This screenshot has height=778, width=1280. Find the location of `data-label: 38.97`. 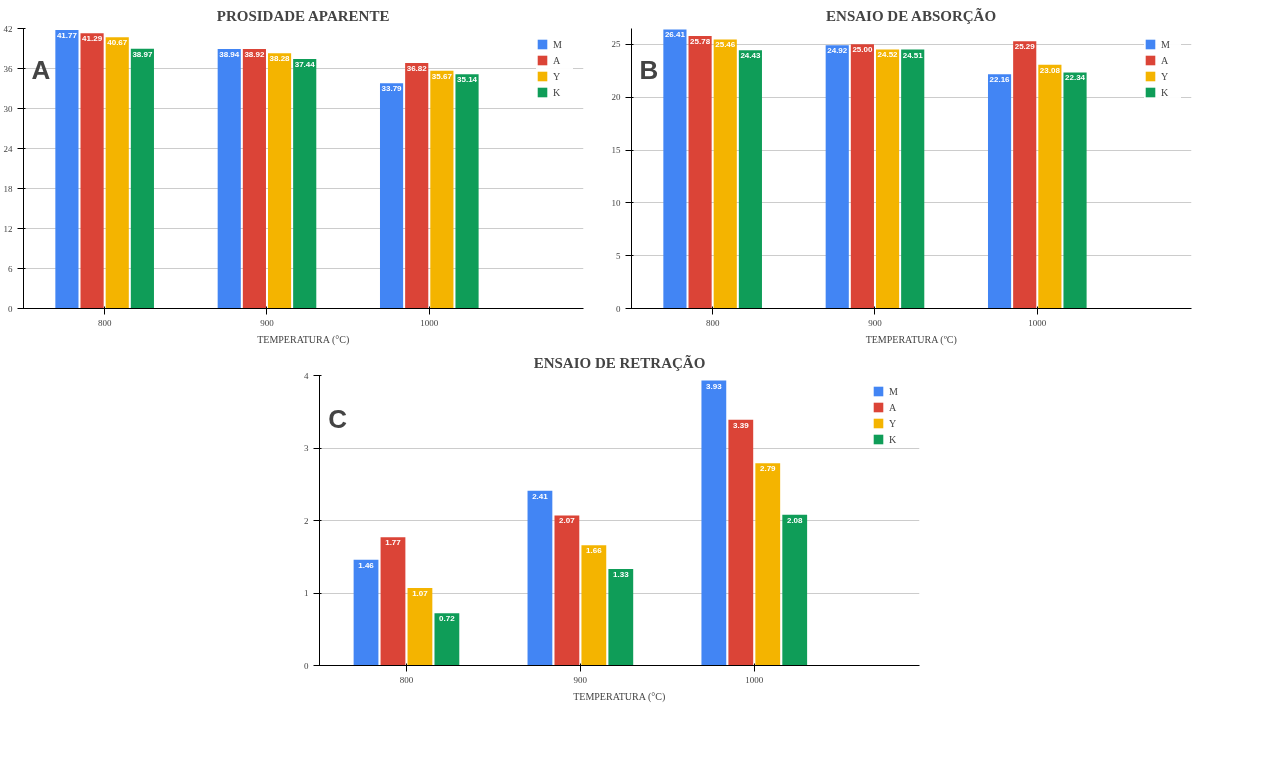

data-label: 38.97 is located at coordinates (142, 54).